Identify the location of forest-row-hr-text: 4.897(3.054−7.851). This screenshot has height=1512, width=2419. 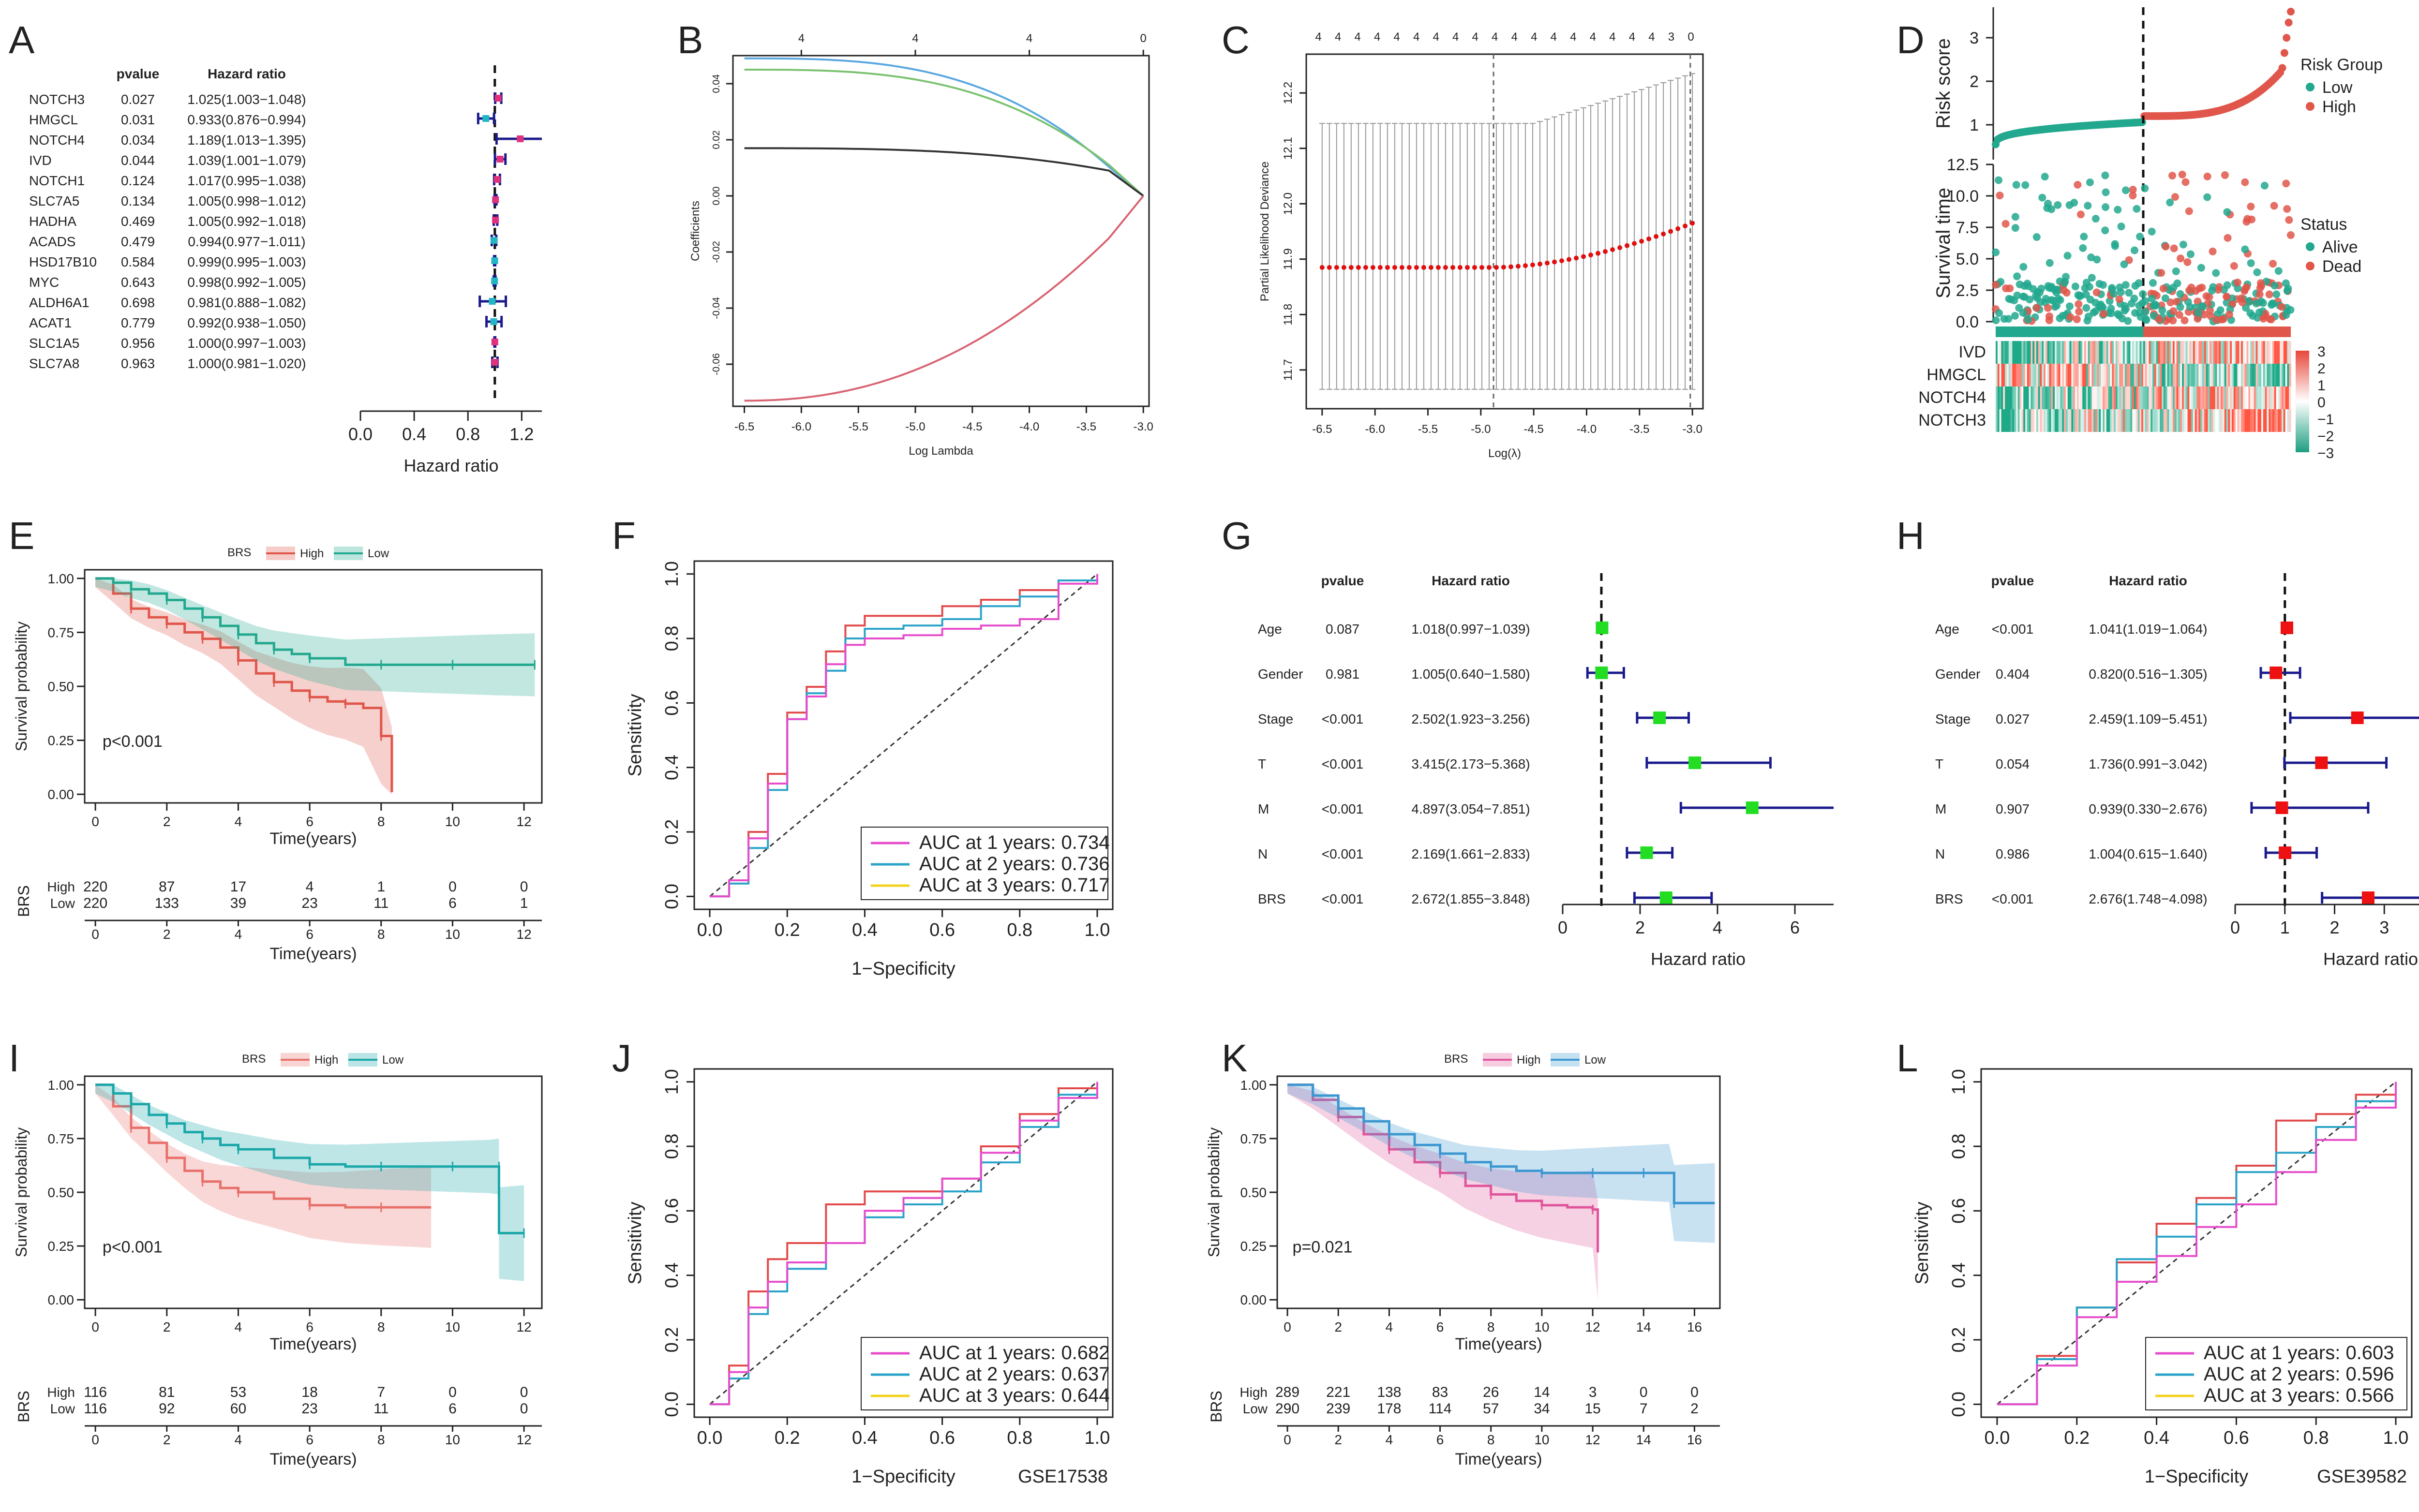
(1470, 808).